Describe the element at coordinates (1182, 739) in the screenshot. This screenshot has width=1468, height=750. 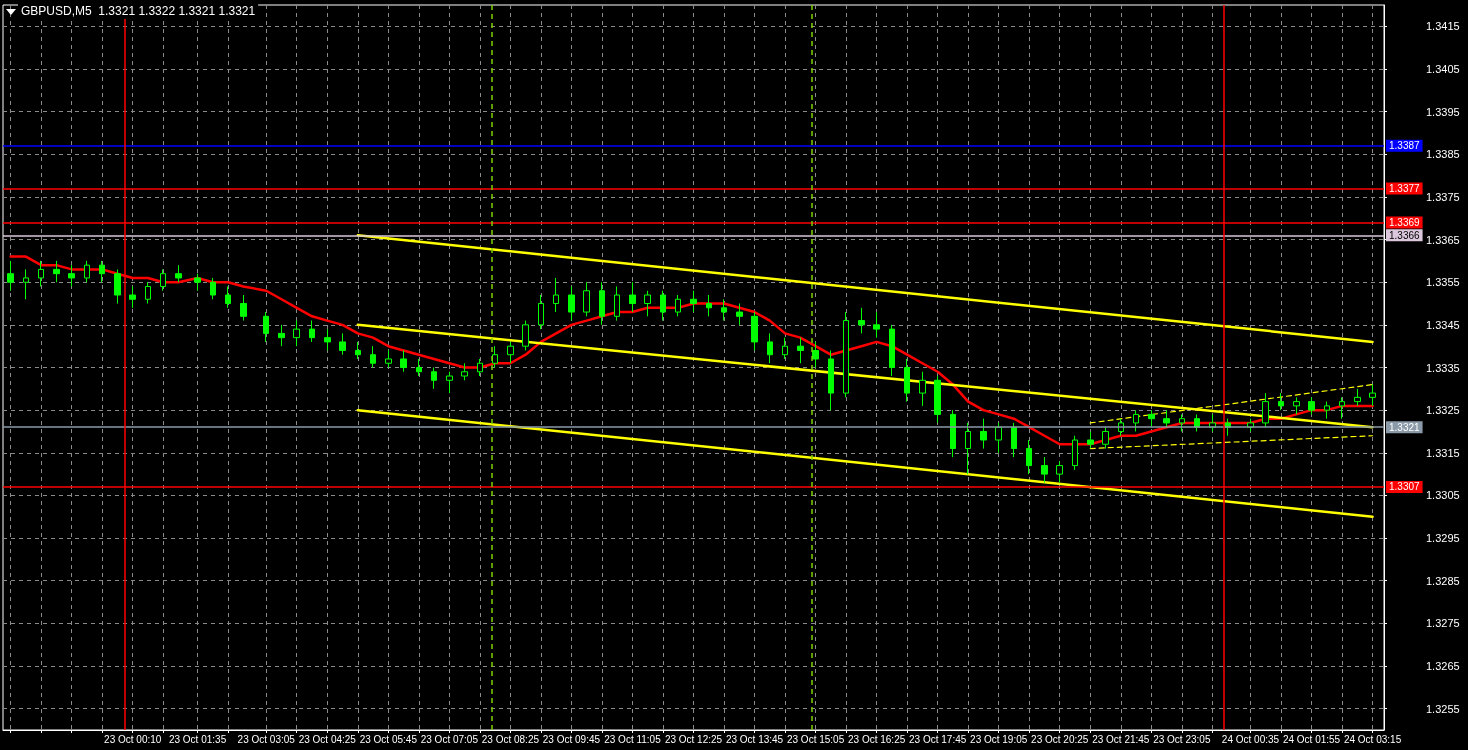
I see `x-tick-label: 23 Oct 23:05` at that location.